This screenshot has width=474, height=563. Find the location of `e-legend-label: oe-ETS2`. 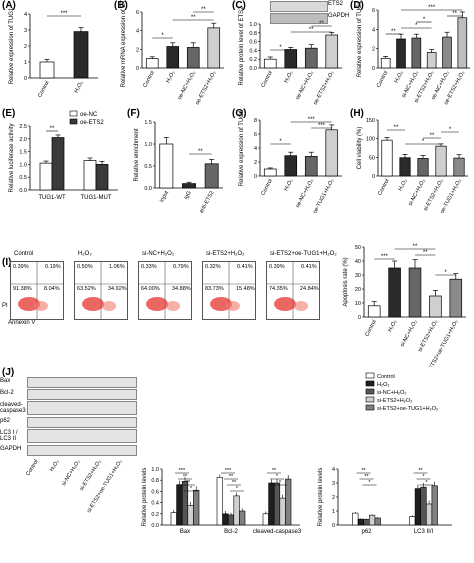

e-legend-label: oe-ETS2 is located at coordinates (92, 123).